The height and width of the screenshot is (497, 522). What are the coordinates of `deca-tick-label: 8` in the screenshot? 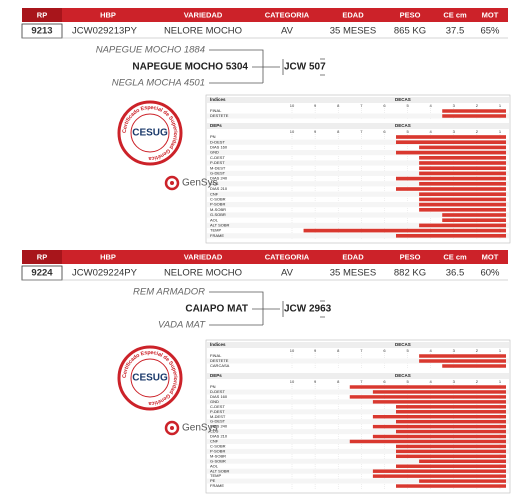 It's located at (338, 381).